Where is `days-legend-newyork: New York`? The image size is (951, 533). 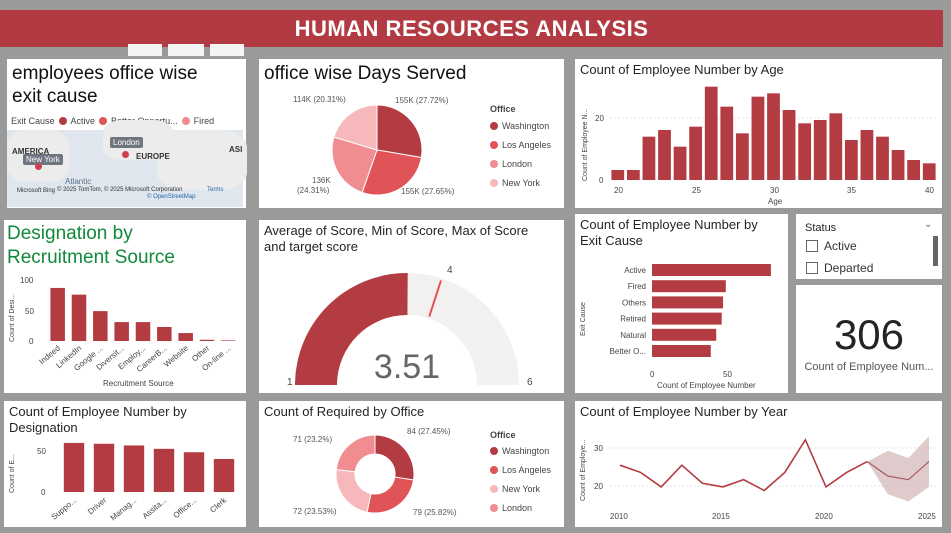 days-legend-newyork: New York is located at coordinates (515, 183).